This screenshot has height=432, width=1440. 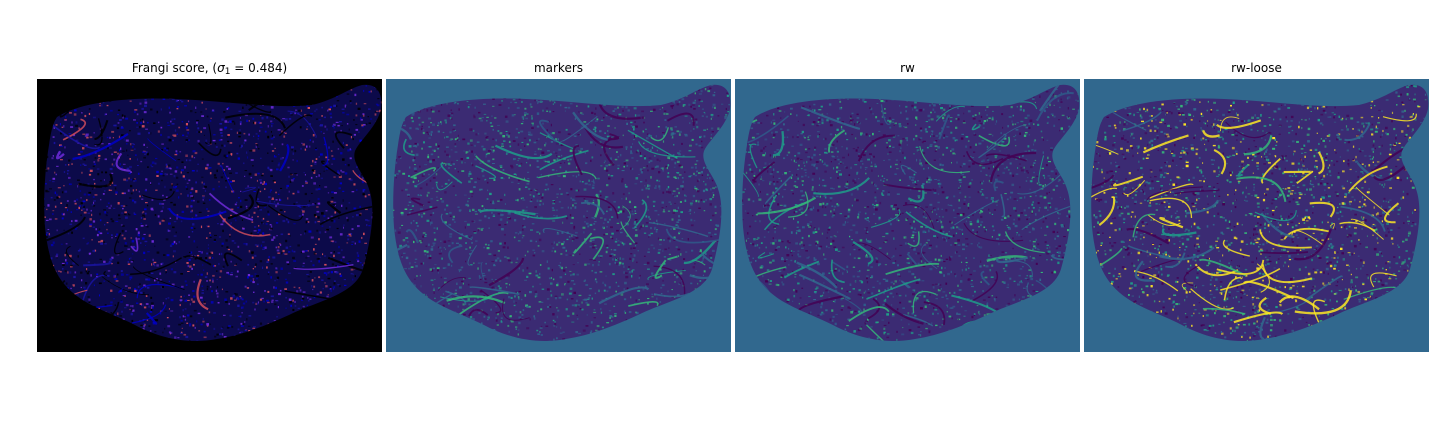 What do you see at coordinates (259, 68) in the screenshot?
I see `title-suffix: = 0.484)` at bounding box center [259, 68].